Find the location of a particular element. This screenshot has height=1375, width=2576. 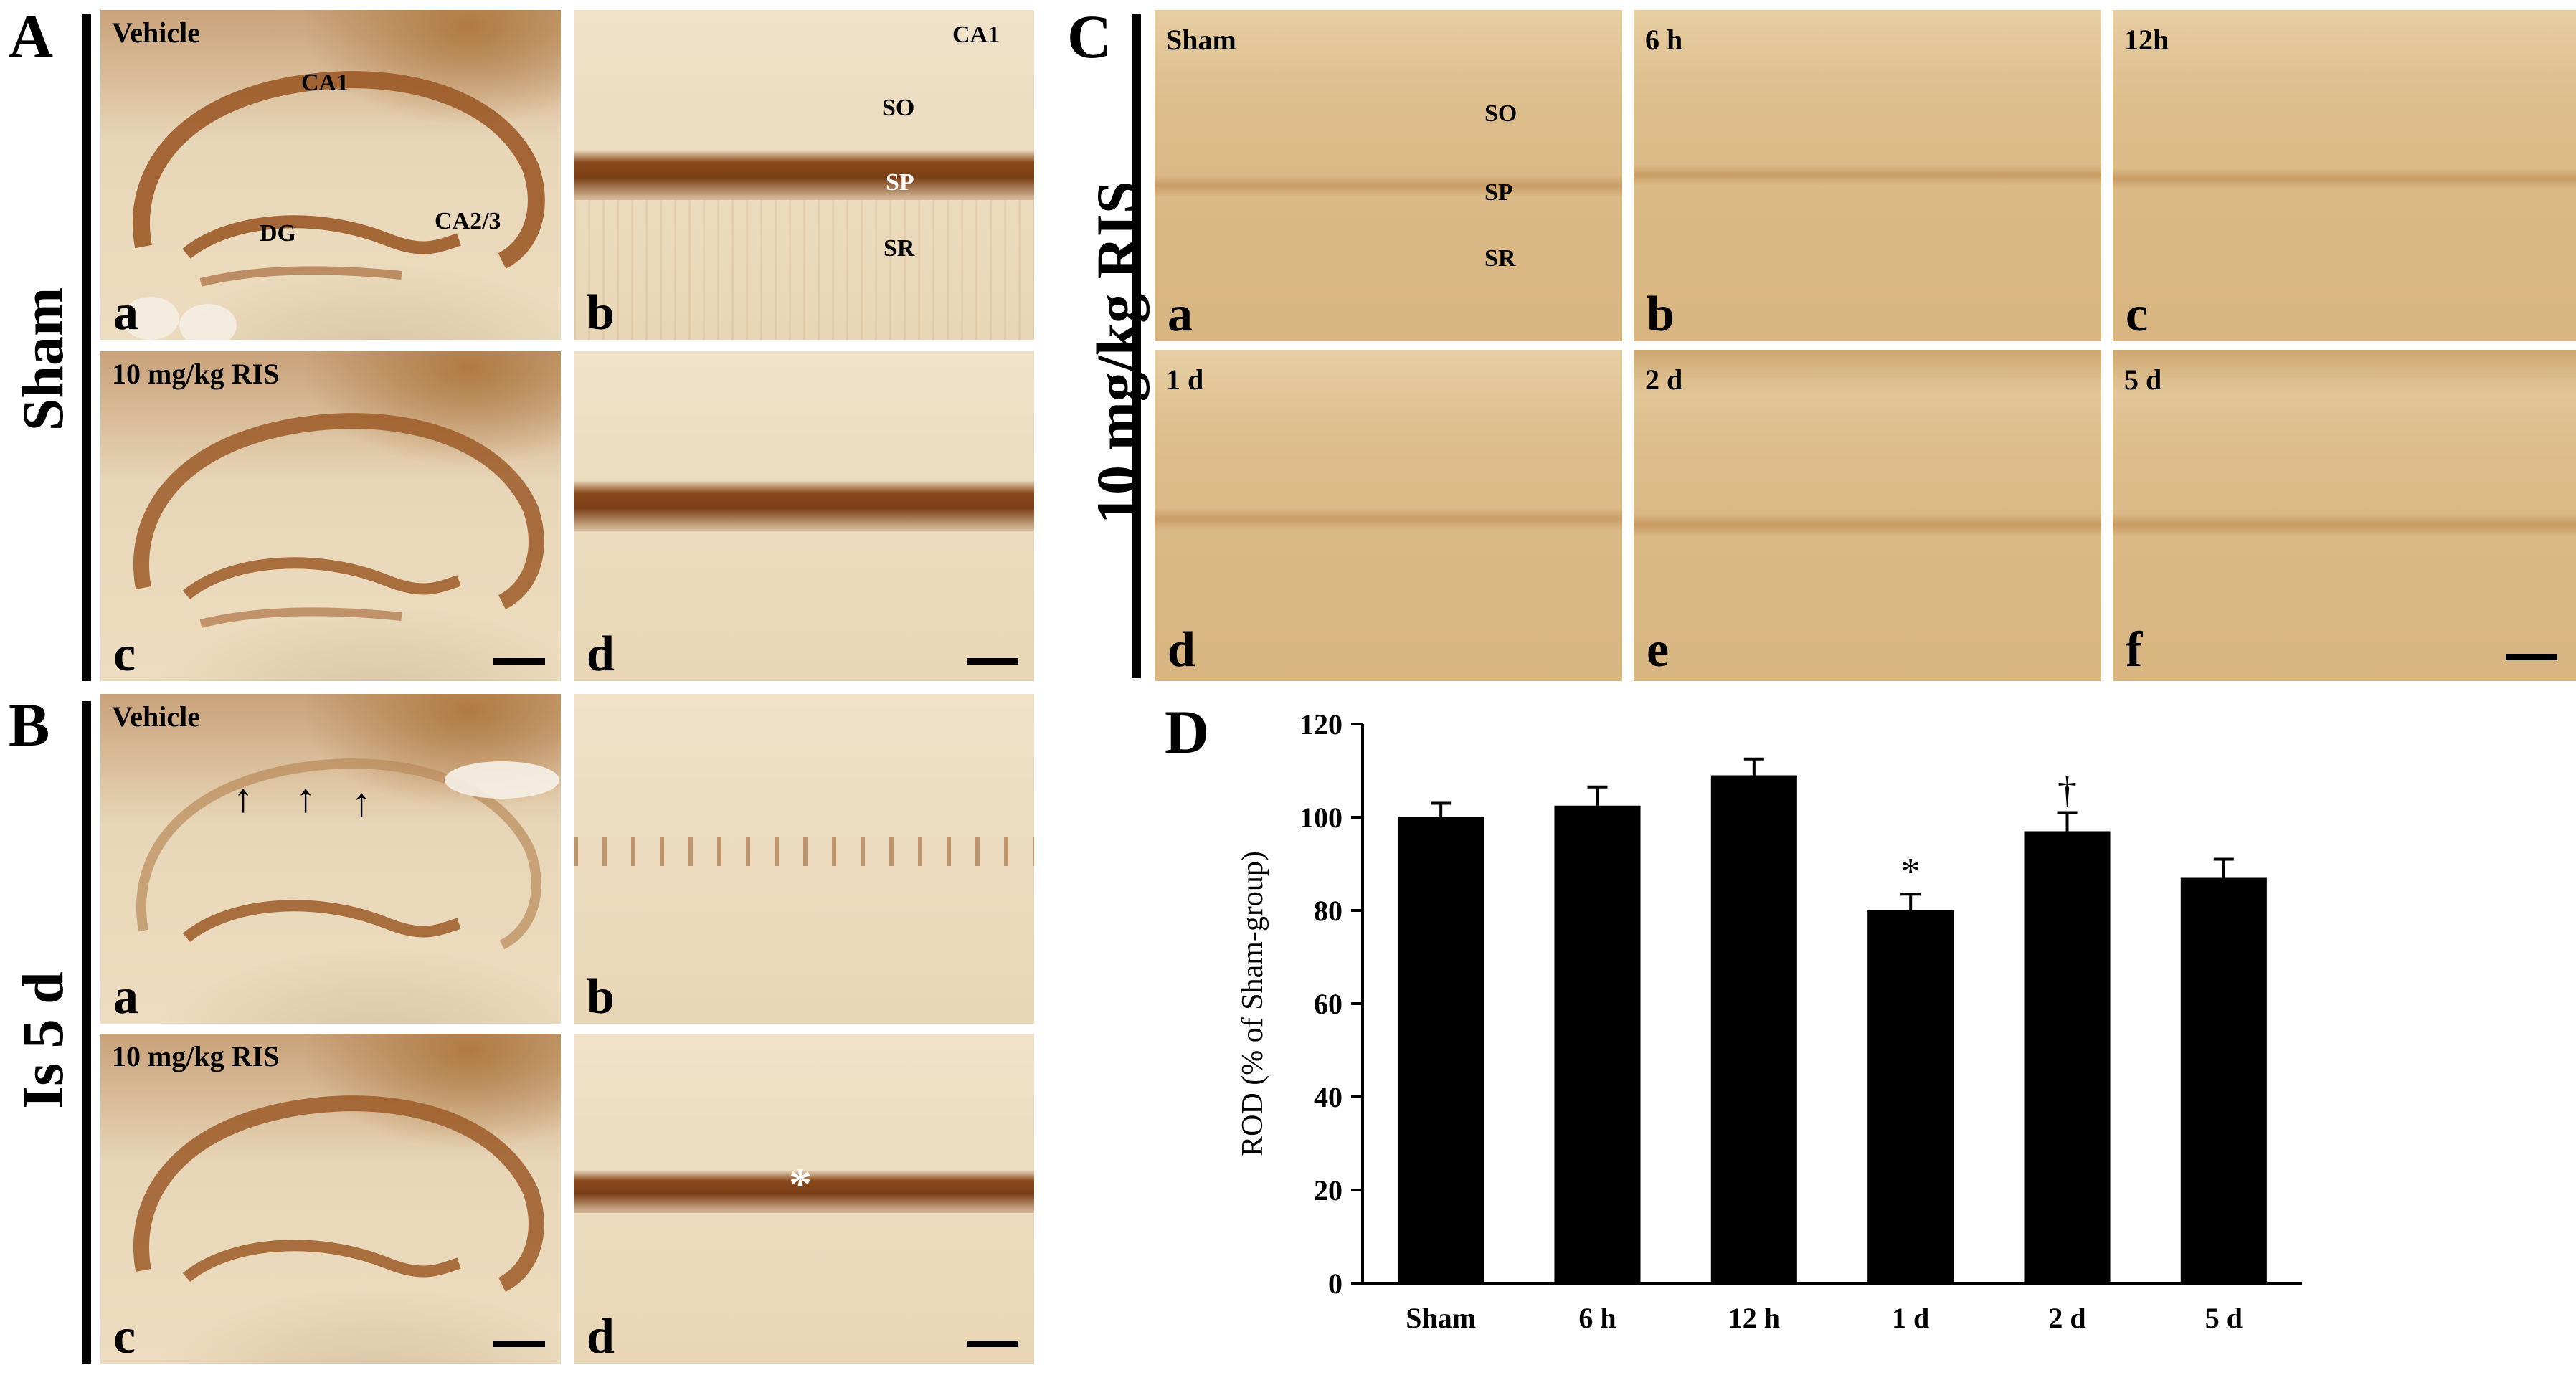

x-tick-label: 1 d is located at coordinates (1910, 1318).